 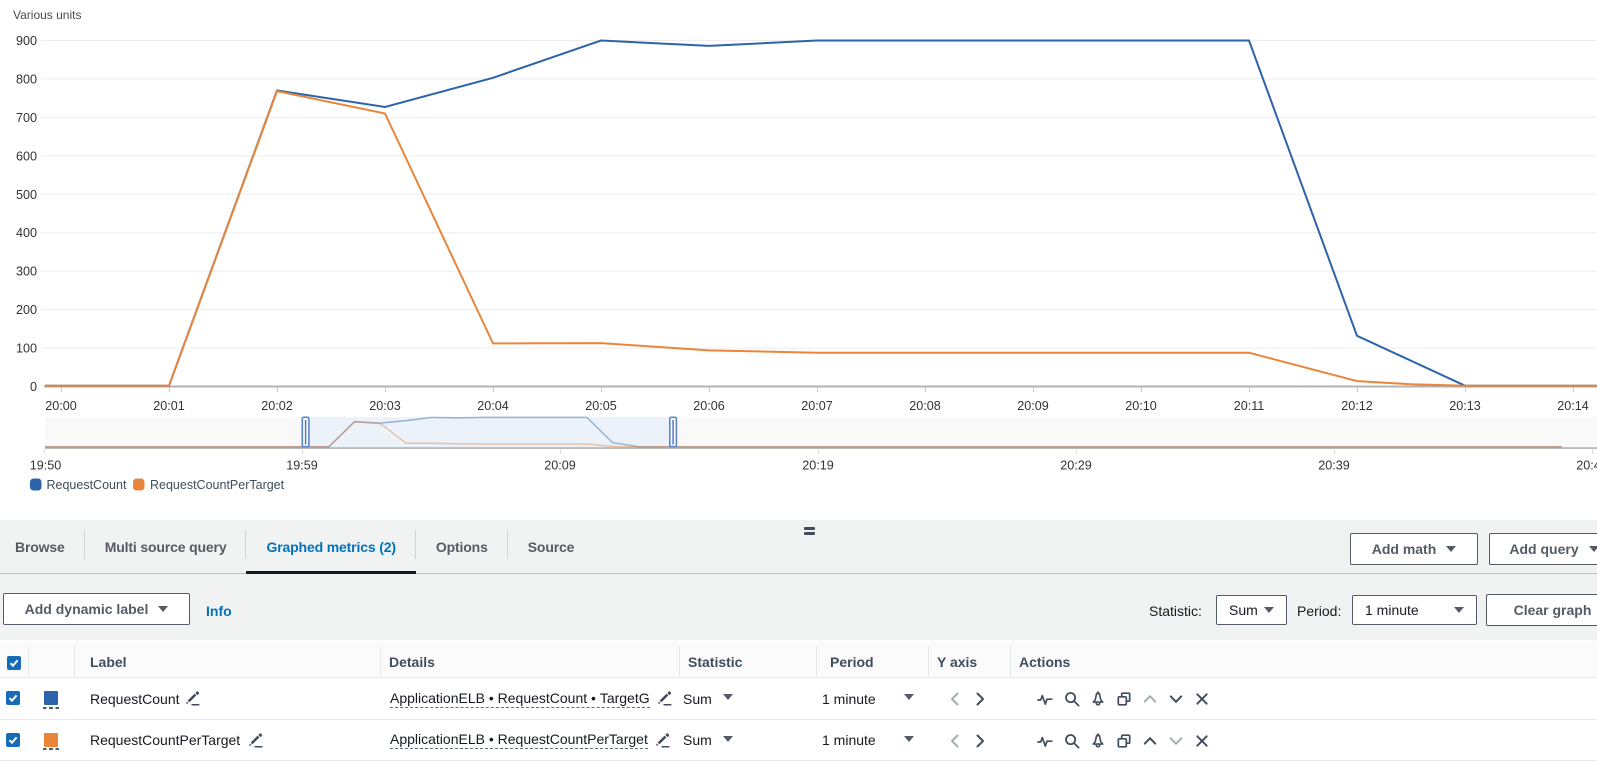 What do you see at coordinates (46, 465) in the screenshot?
I see `svg-text: 19:50` at bounding box center [46, 465].